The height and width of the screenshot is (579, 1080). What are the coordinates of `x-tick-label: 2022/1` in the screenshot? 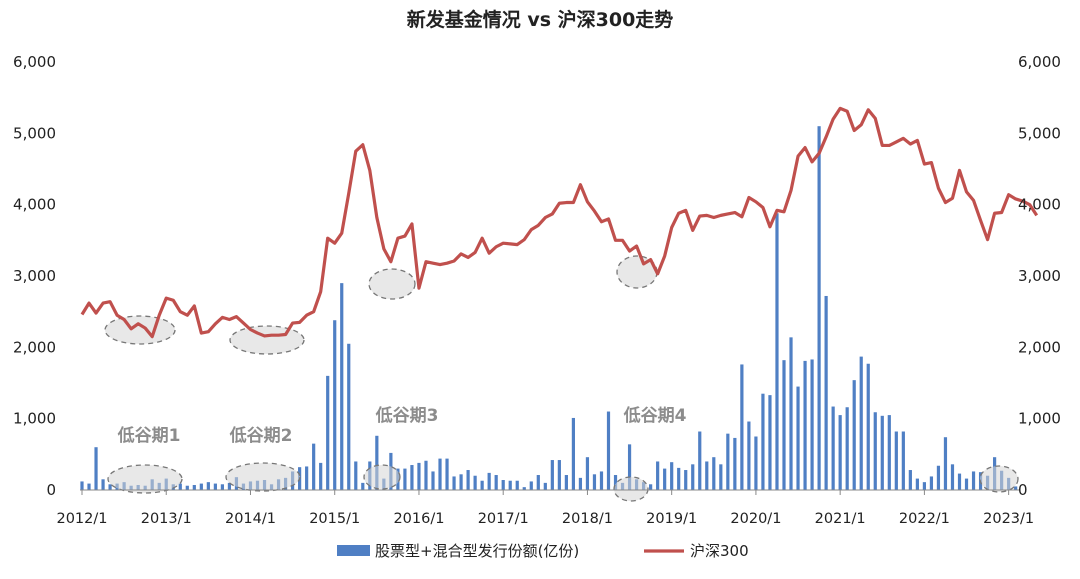 It's located at (924, 519).